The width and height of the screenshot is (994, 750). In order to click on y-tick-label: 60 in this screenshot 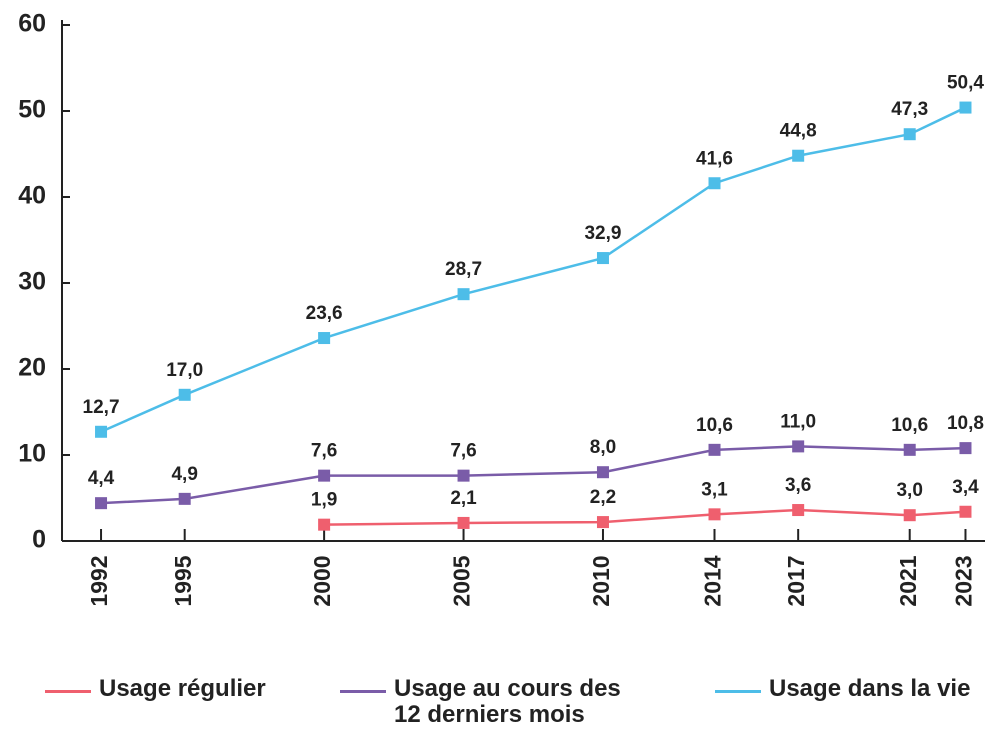, I will do `click(32, 24)`.